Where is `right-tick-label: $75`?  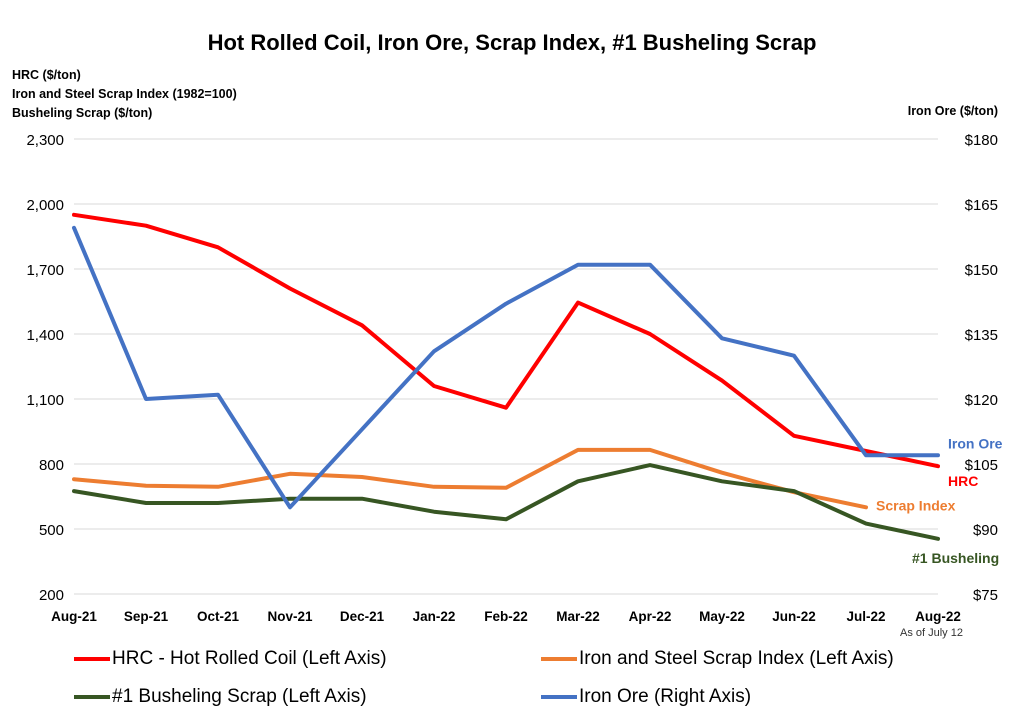
right-tick-label: $75 is located at coordinates (985, 595).